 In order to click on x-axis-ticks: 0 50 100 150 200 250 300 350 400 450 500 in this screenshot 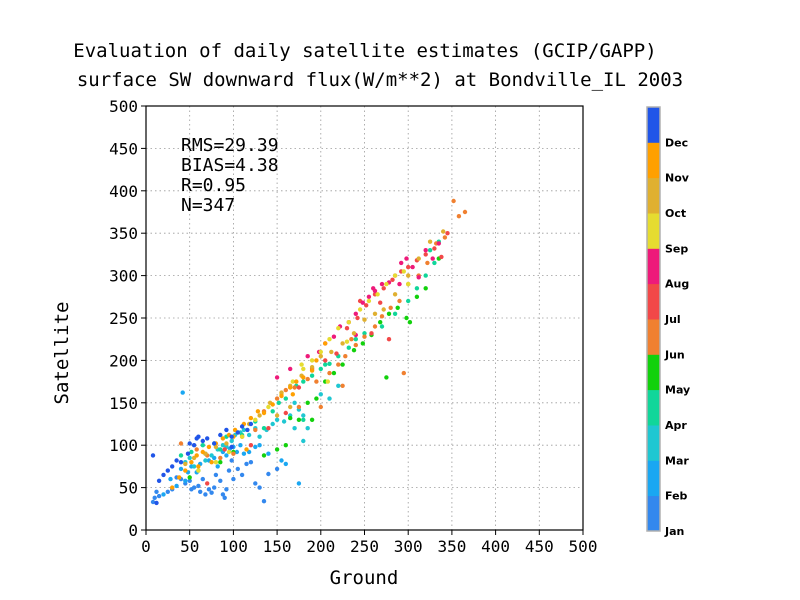, I will do `click(369, 543)`.